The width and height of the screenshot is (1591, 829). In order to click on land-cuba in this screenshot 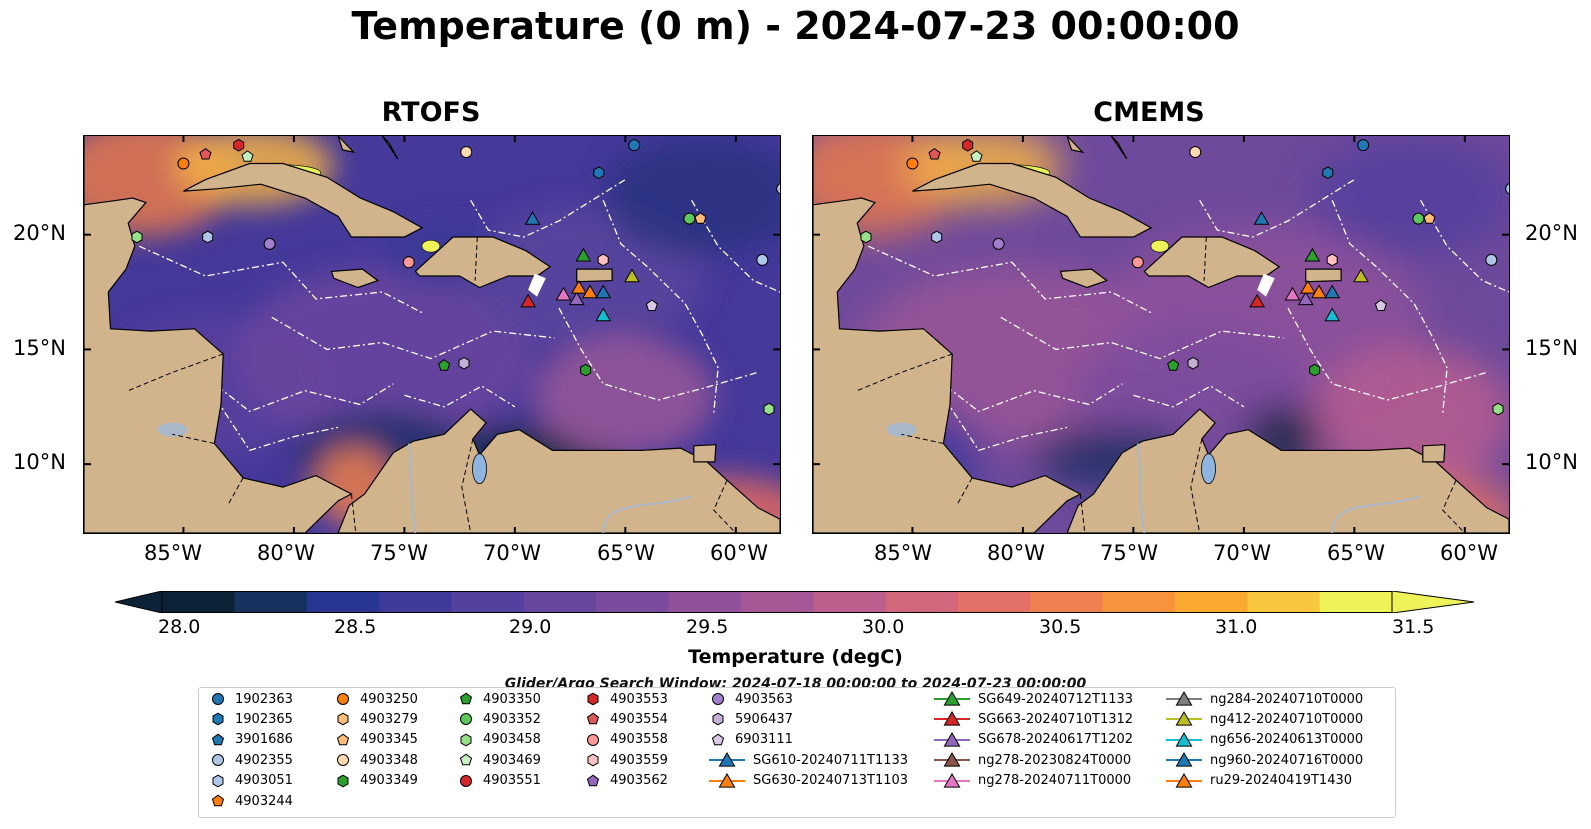, I will do `click(1032, 200)`.